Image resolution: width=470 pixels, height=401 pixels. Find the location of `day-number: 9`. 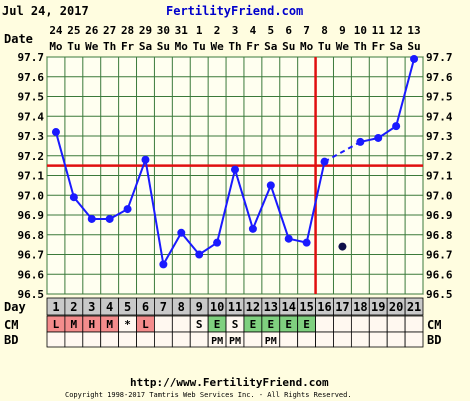

day-number: 9 is located at coordinates (199, 307).